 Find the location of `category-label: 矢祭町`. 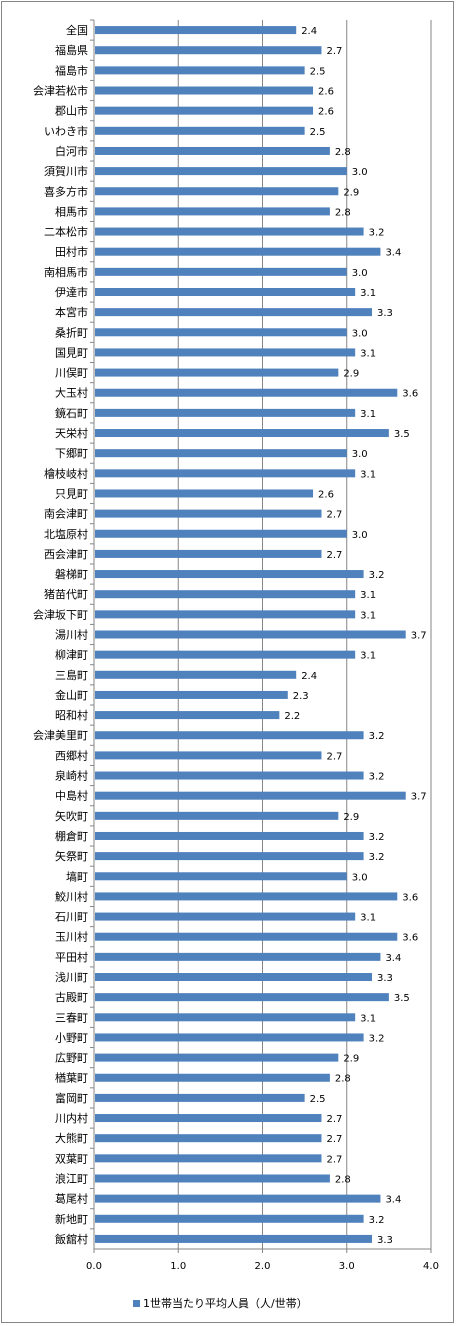

category-label: 矢祭町 is located at coordinates (71, 856).